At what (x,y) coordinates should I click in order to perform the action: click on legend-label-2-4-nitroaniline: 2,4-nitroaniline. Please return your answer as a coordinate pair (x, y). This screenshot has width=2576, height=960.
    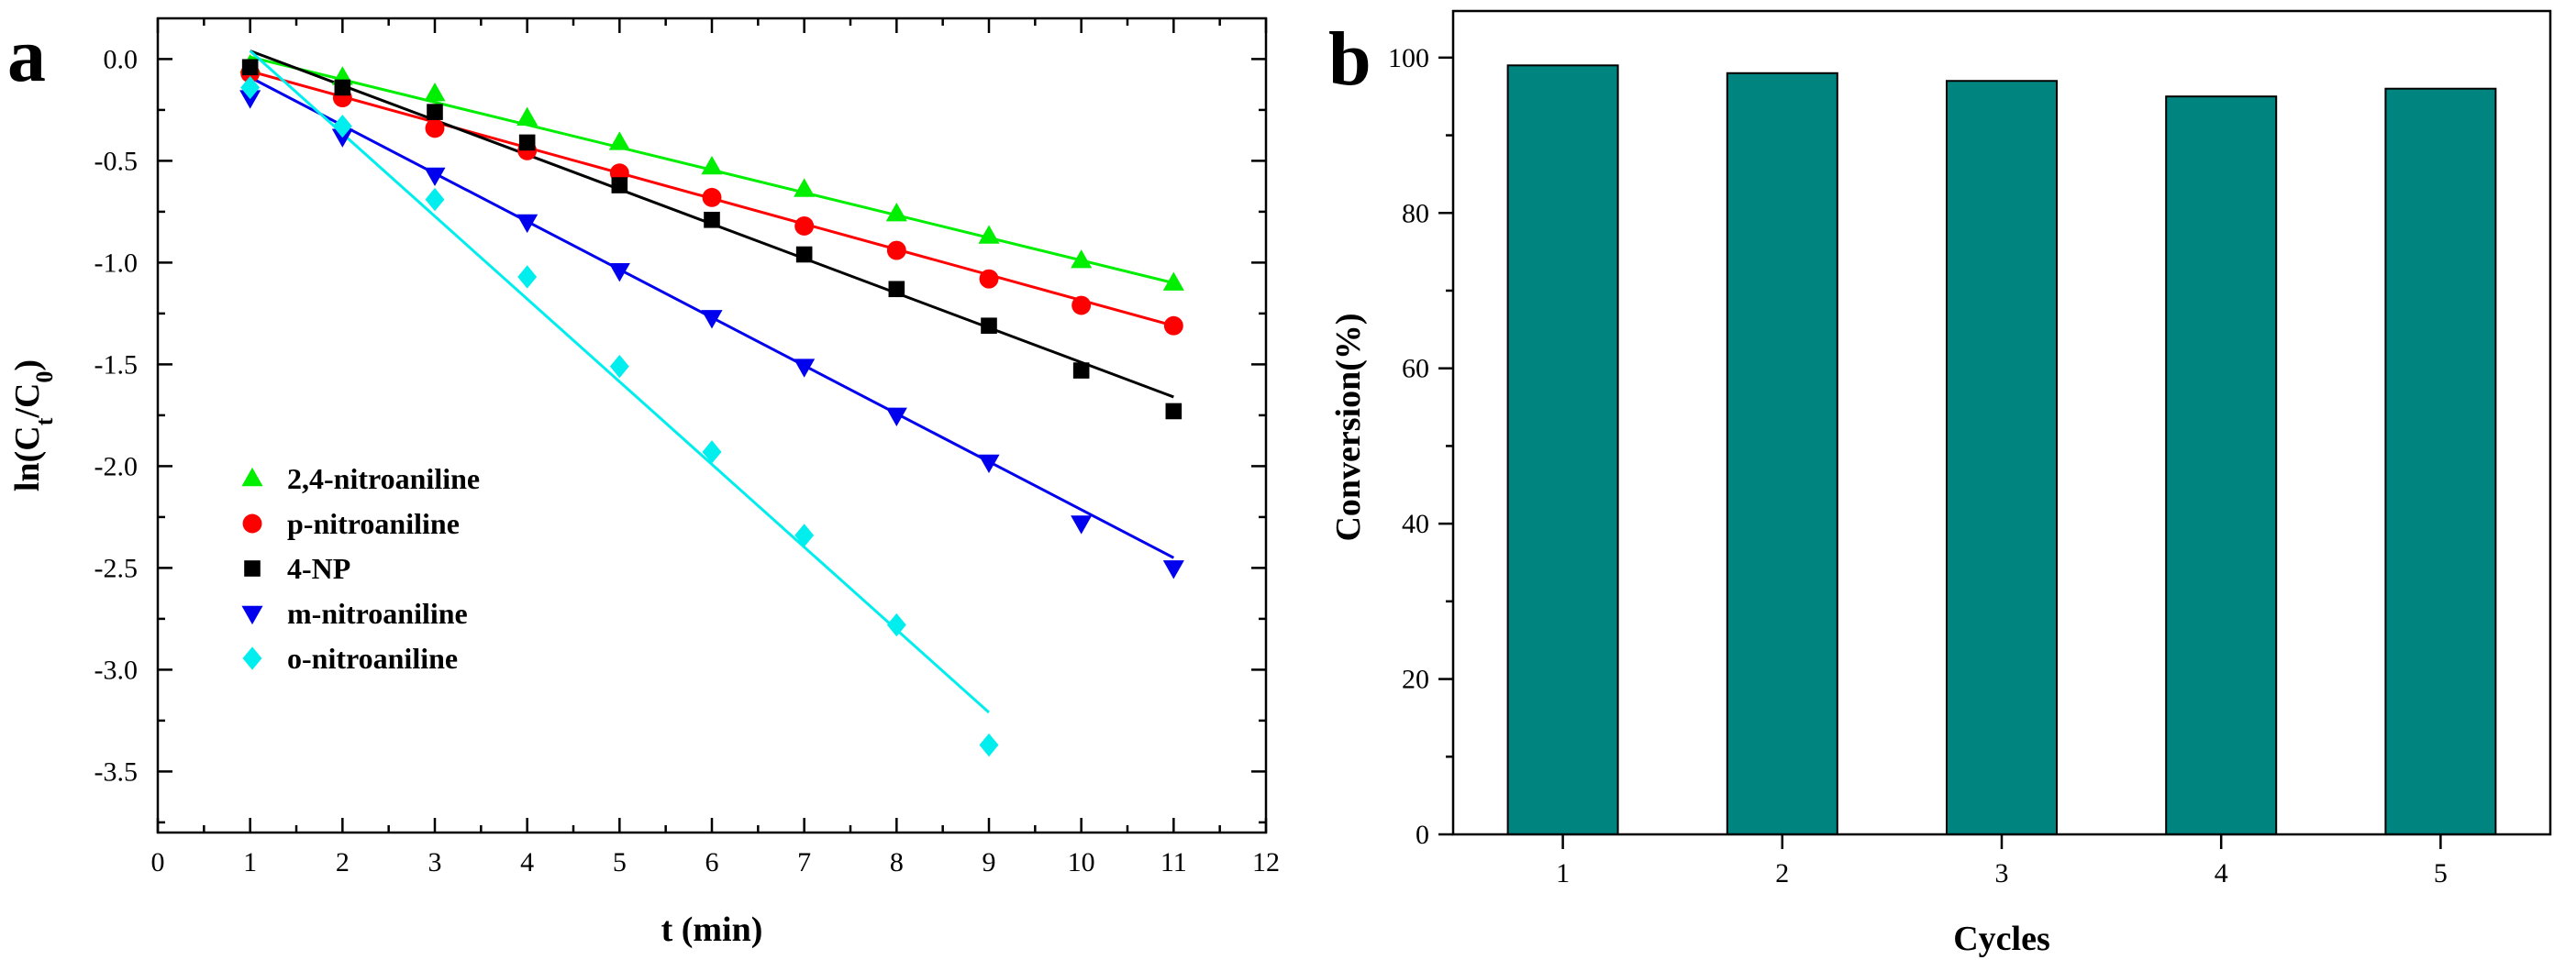
    Looking at the image, I should click on (383, 478).